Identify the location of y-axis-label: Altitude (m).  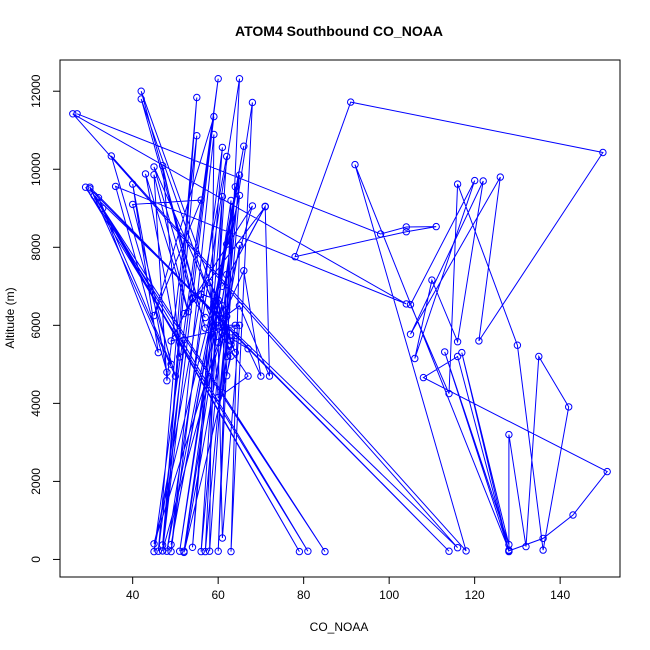
(10, 317).